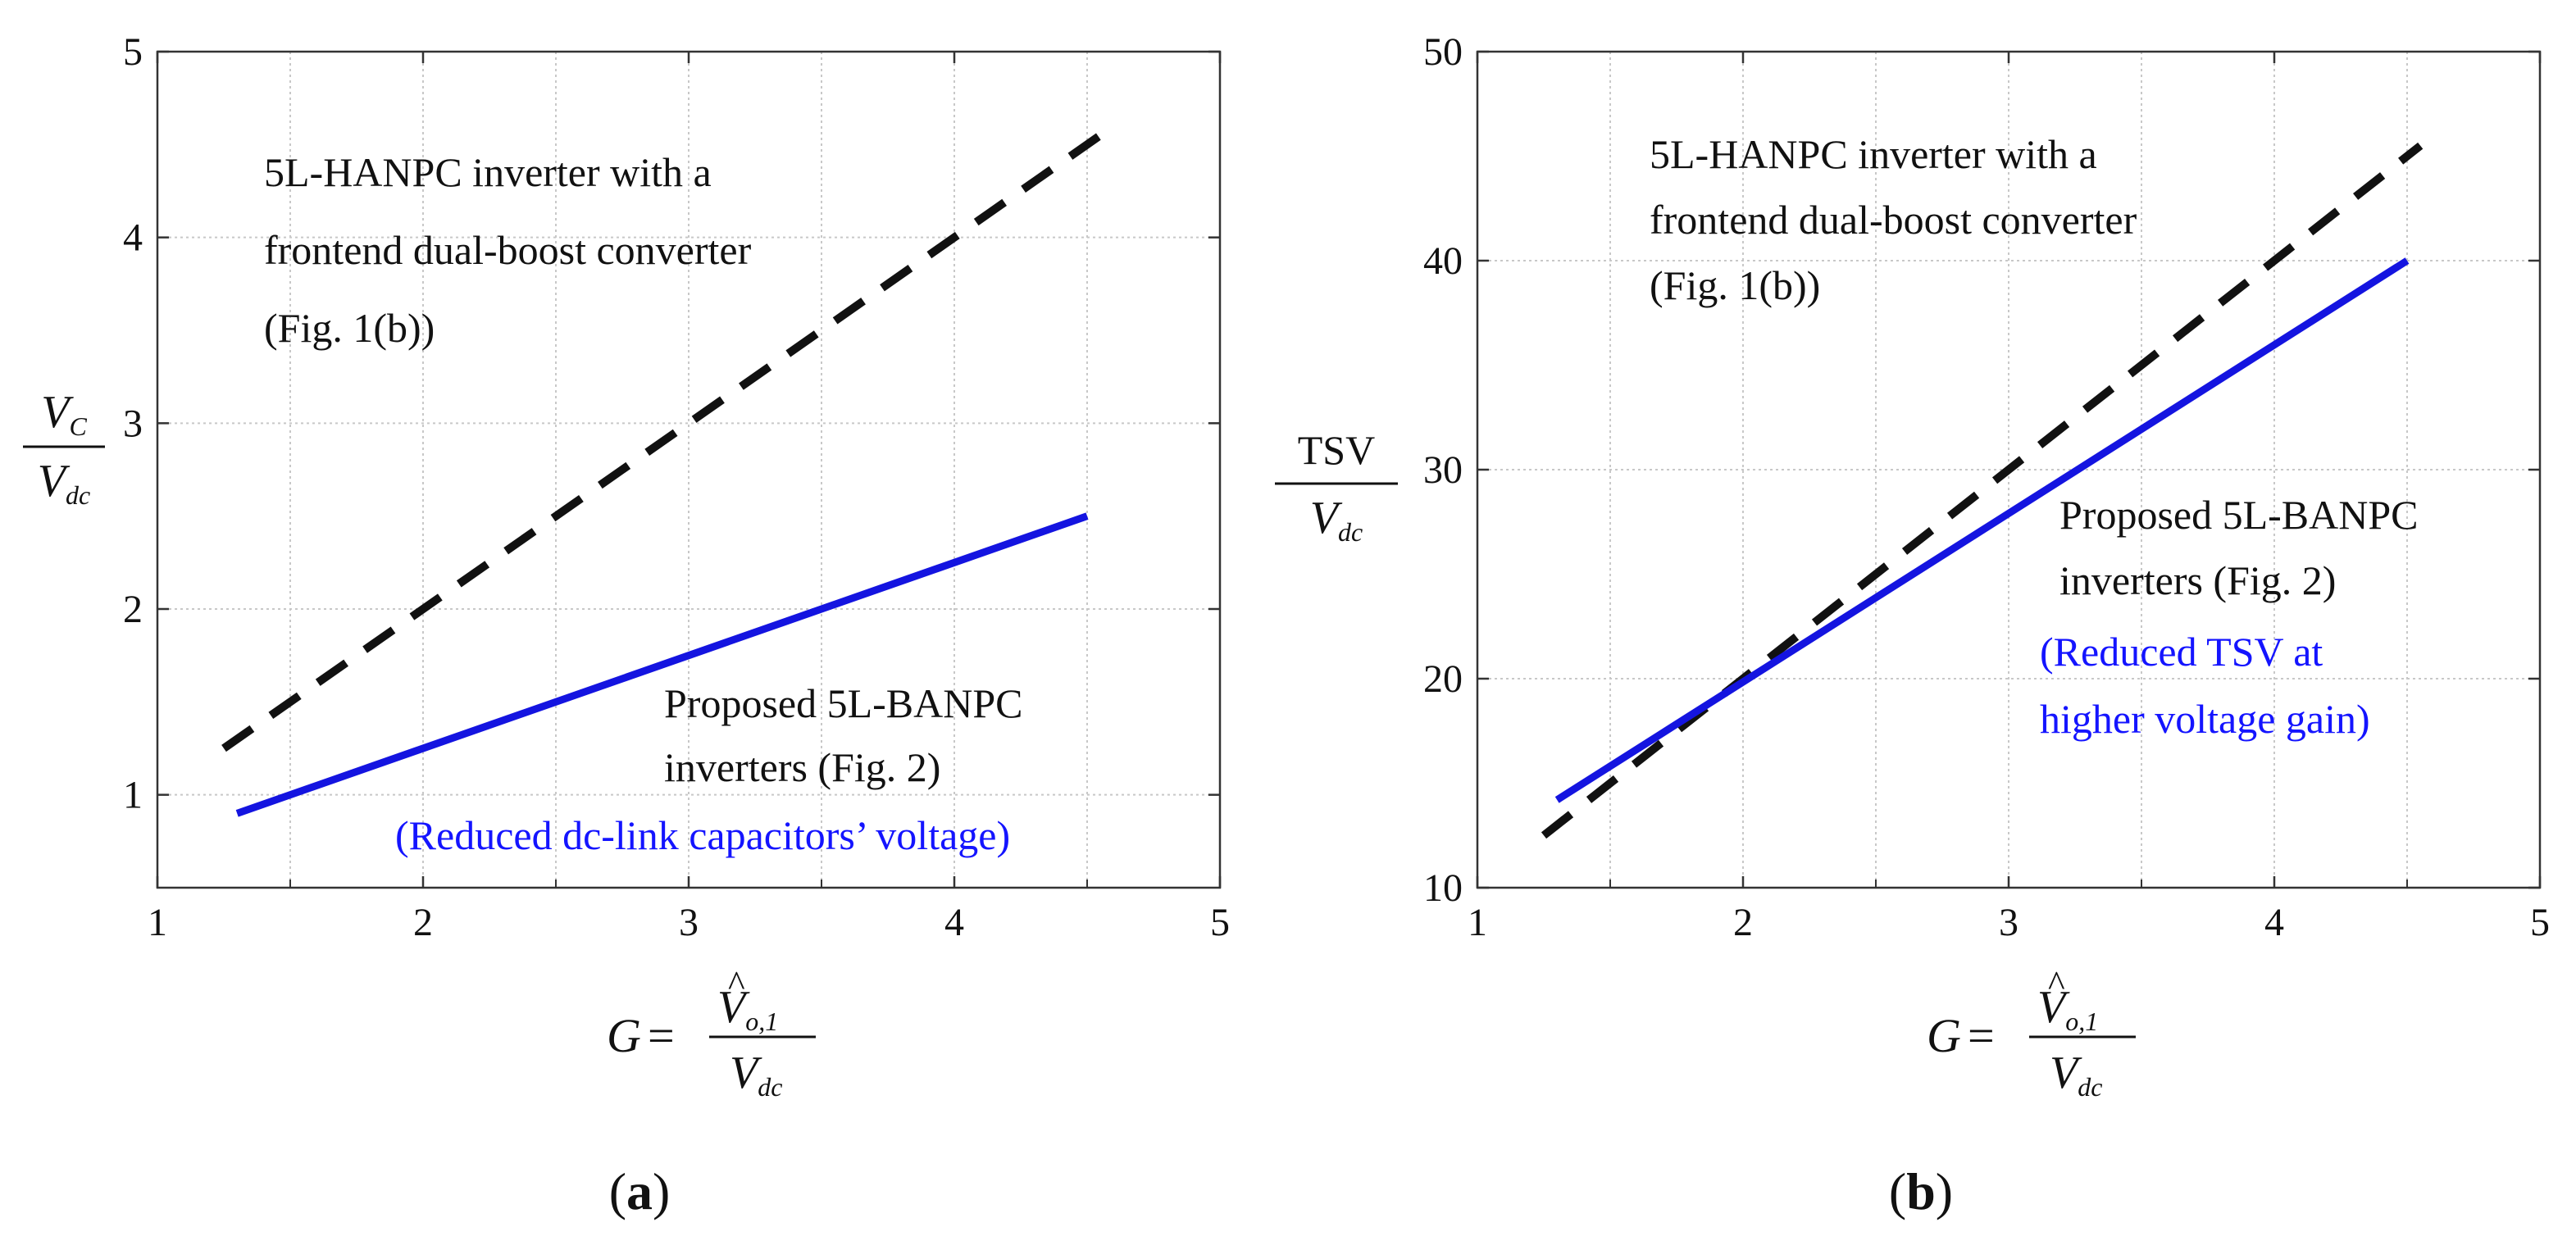 This screenshot has width=2576, height=1259. Describe the element at coordinates (2181, 652) in the screenshot. I see `annotation-banpc-note: (Reduced TSV at` at that location.